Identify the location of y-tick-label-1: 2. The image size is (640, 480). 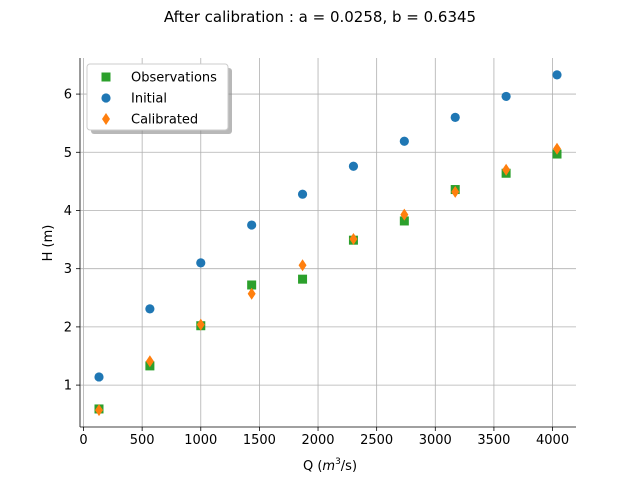
(68, 327).